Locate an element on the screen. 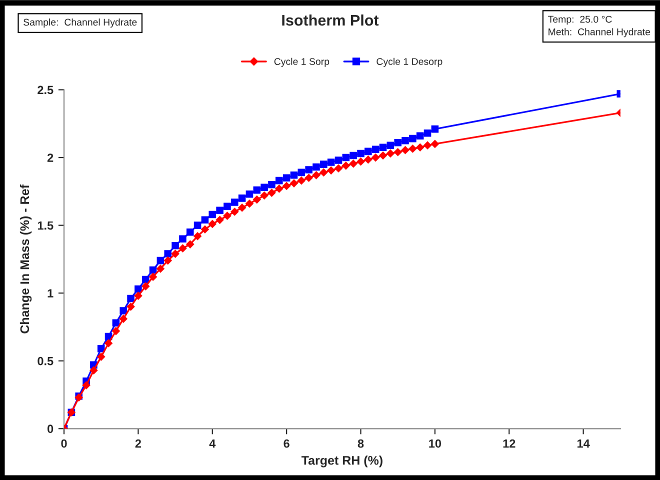 The height and width of the screenshot is (480, 660). x-tick-label: 10 is located at coordinates (435, 443).